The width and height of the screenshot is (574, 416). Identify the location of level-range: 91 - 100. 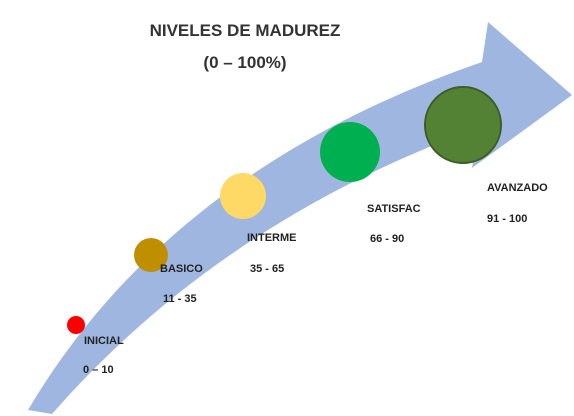
(507, 219).